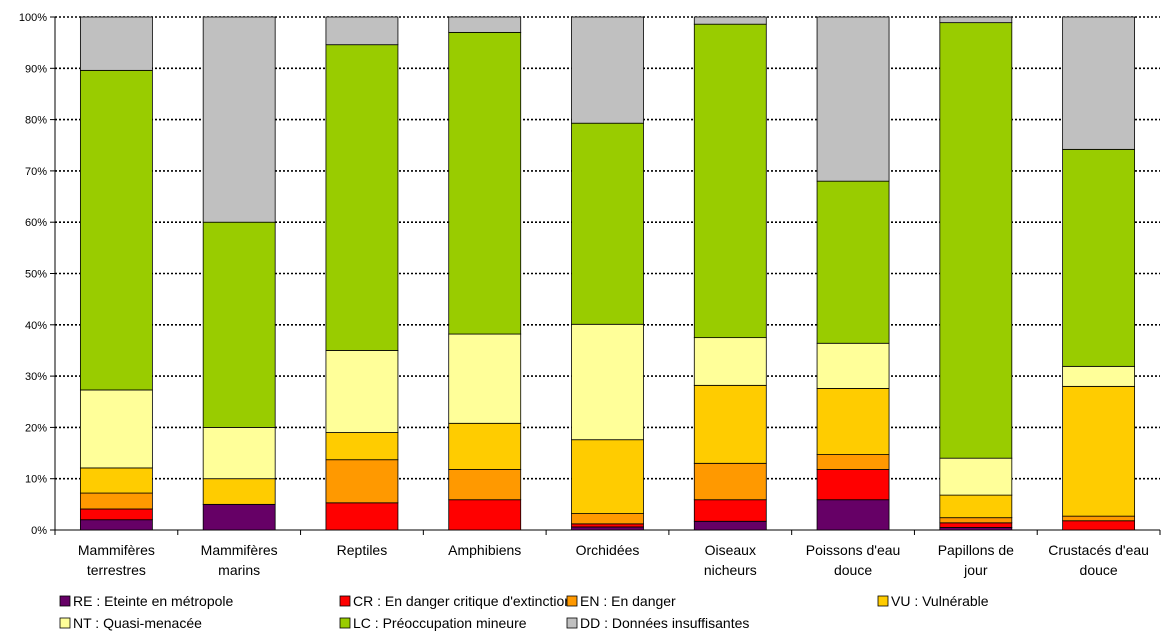 The height and width of the screenshot is (641, 1166). What do you see at coordinates (116, 570) in the screenshot?
I see `category-label-line: terrestres` at bounding box center [116, 570].